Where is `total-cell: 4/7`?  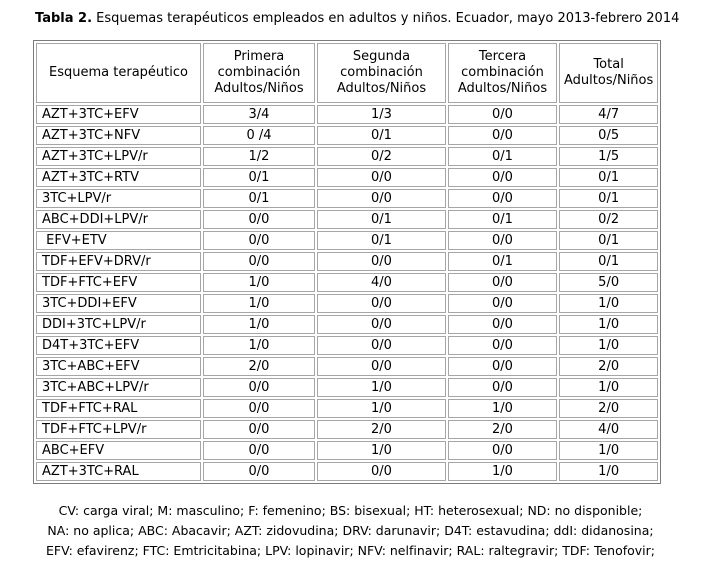
total-cell: 4/7 is located at coordinates (609, 114).